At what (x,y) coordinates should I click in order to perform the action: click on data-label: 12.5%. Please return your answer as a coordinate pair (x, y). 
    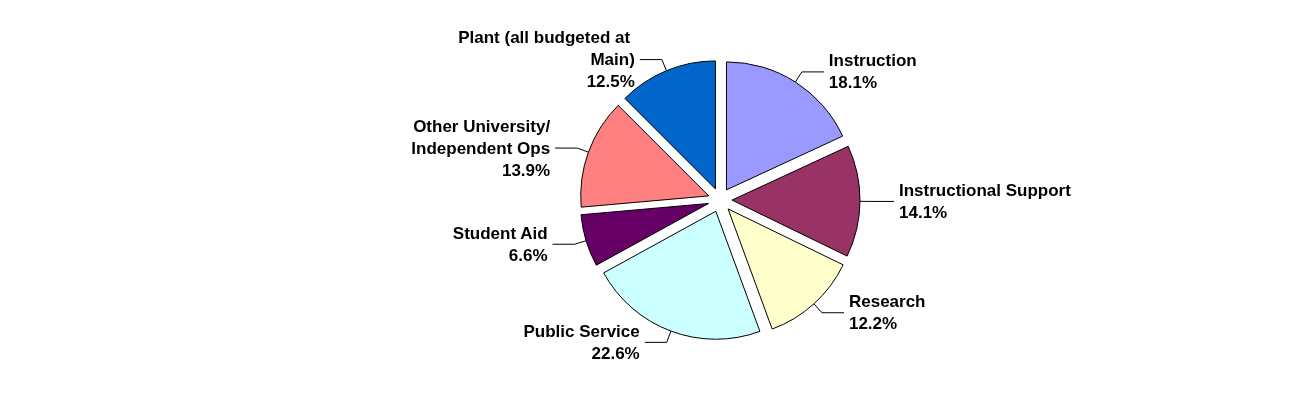
    Looking at the image, I should click on (610, 82).